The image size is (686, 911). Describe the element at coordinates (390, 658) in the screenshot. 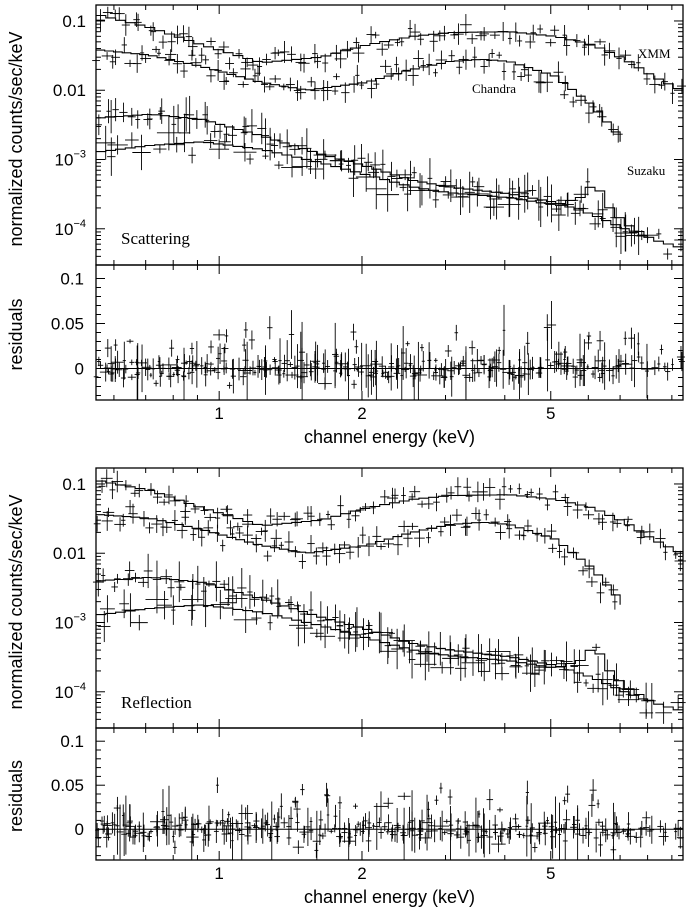

I see `model-line-suzaku` at that location.